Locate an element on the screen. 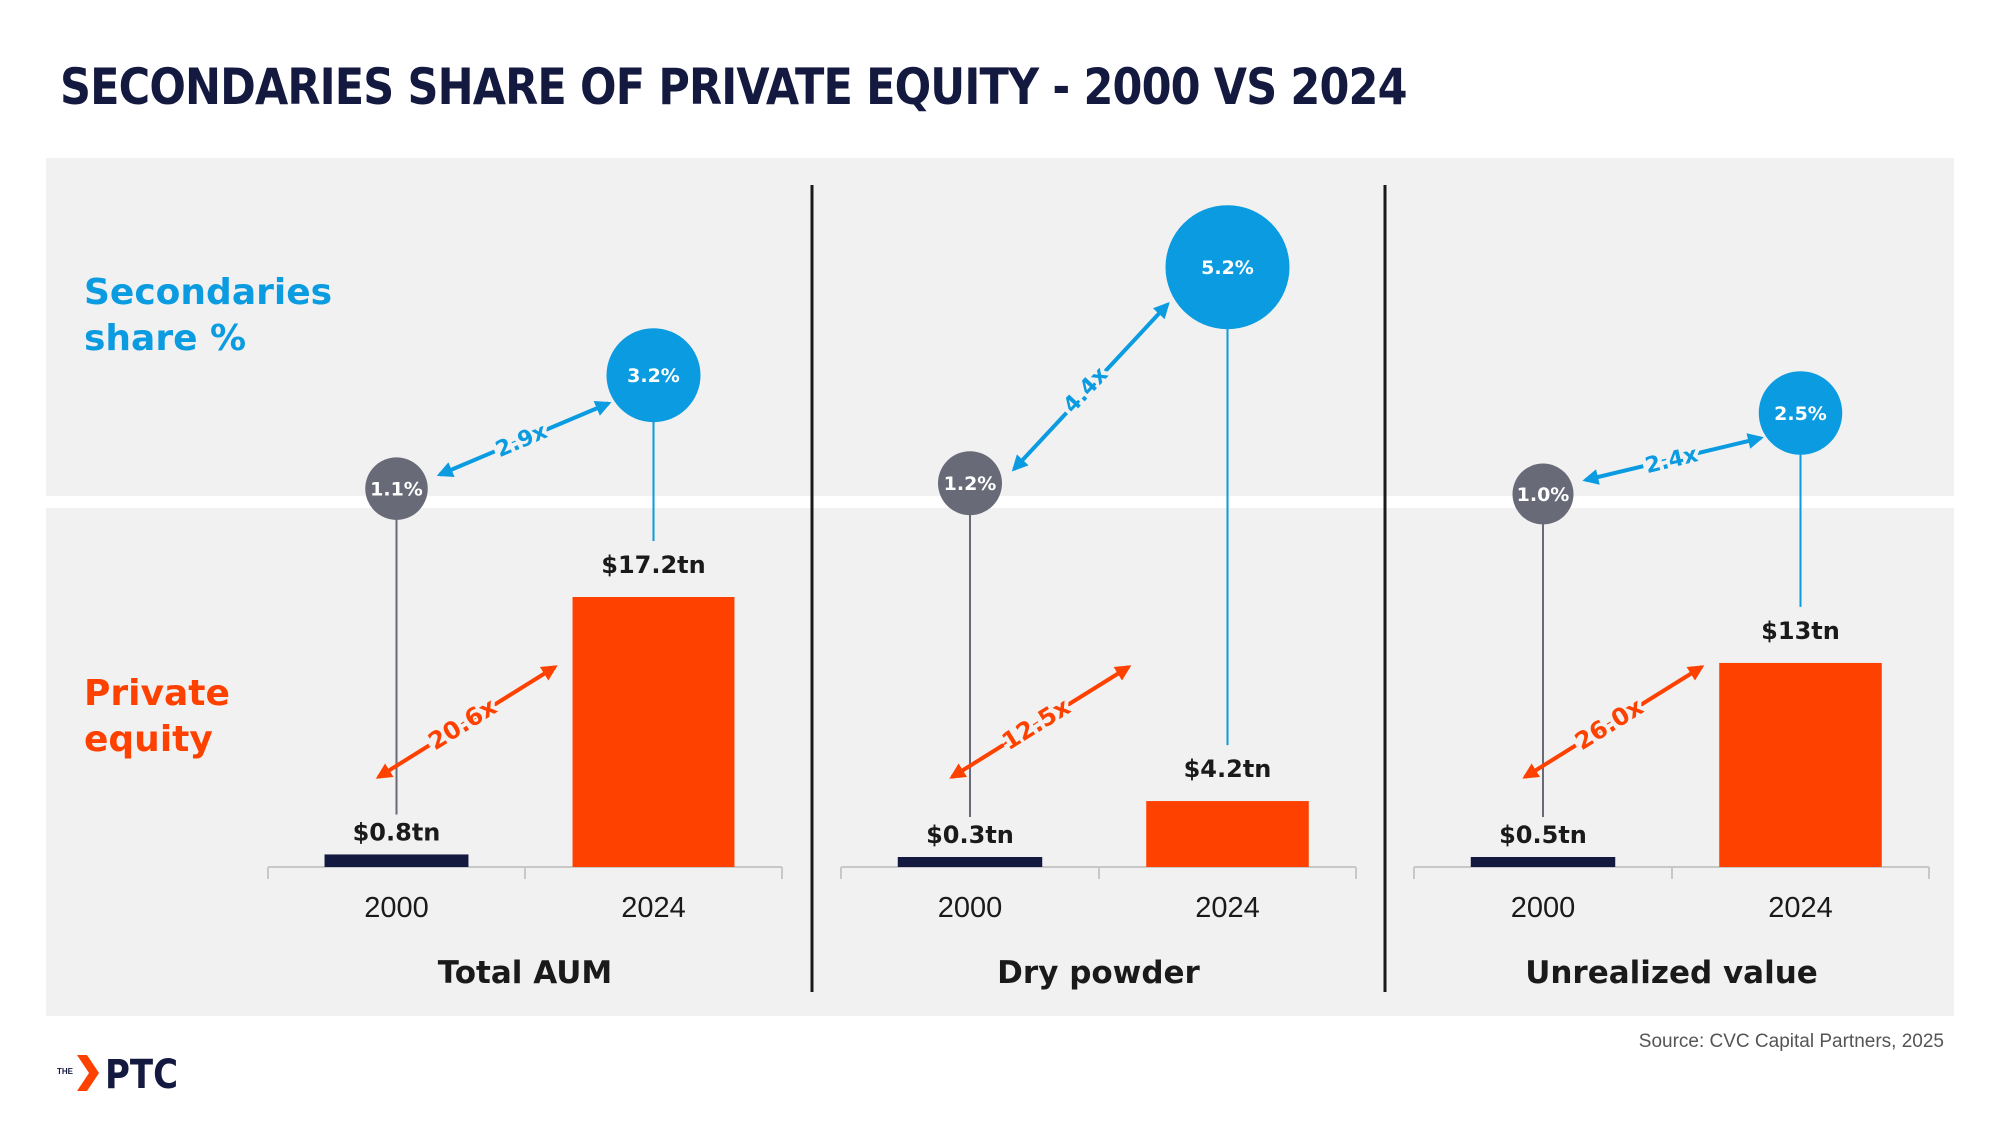 The image size is (2000, 1133). chevron-icon is located at coordinates (88, 1073).